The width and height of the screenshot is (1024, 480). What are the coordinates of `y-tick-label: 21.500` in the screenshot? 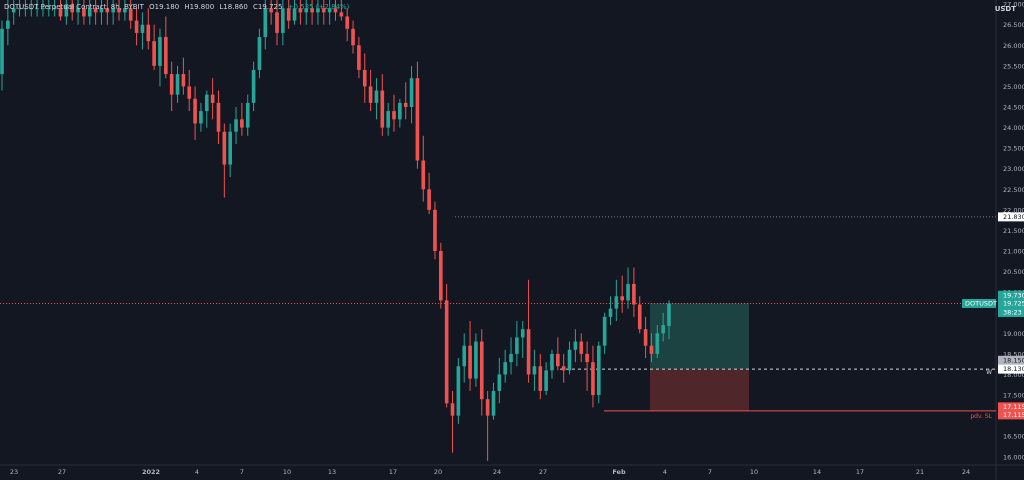 It's located at (1013, 231).